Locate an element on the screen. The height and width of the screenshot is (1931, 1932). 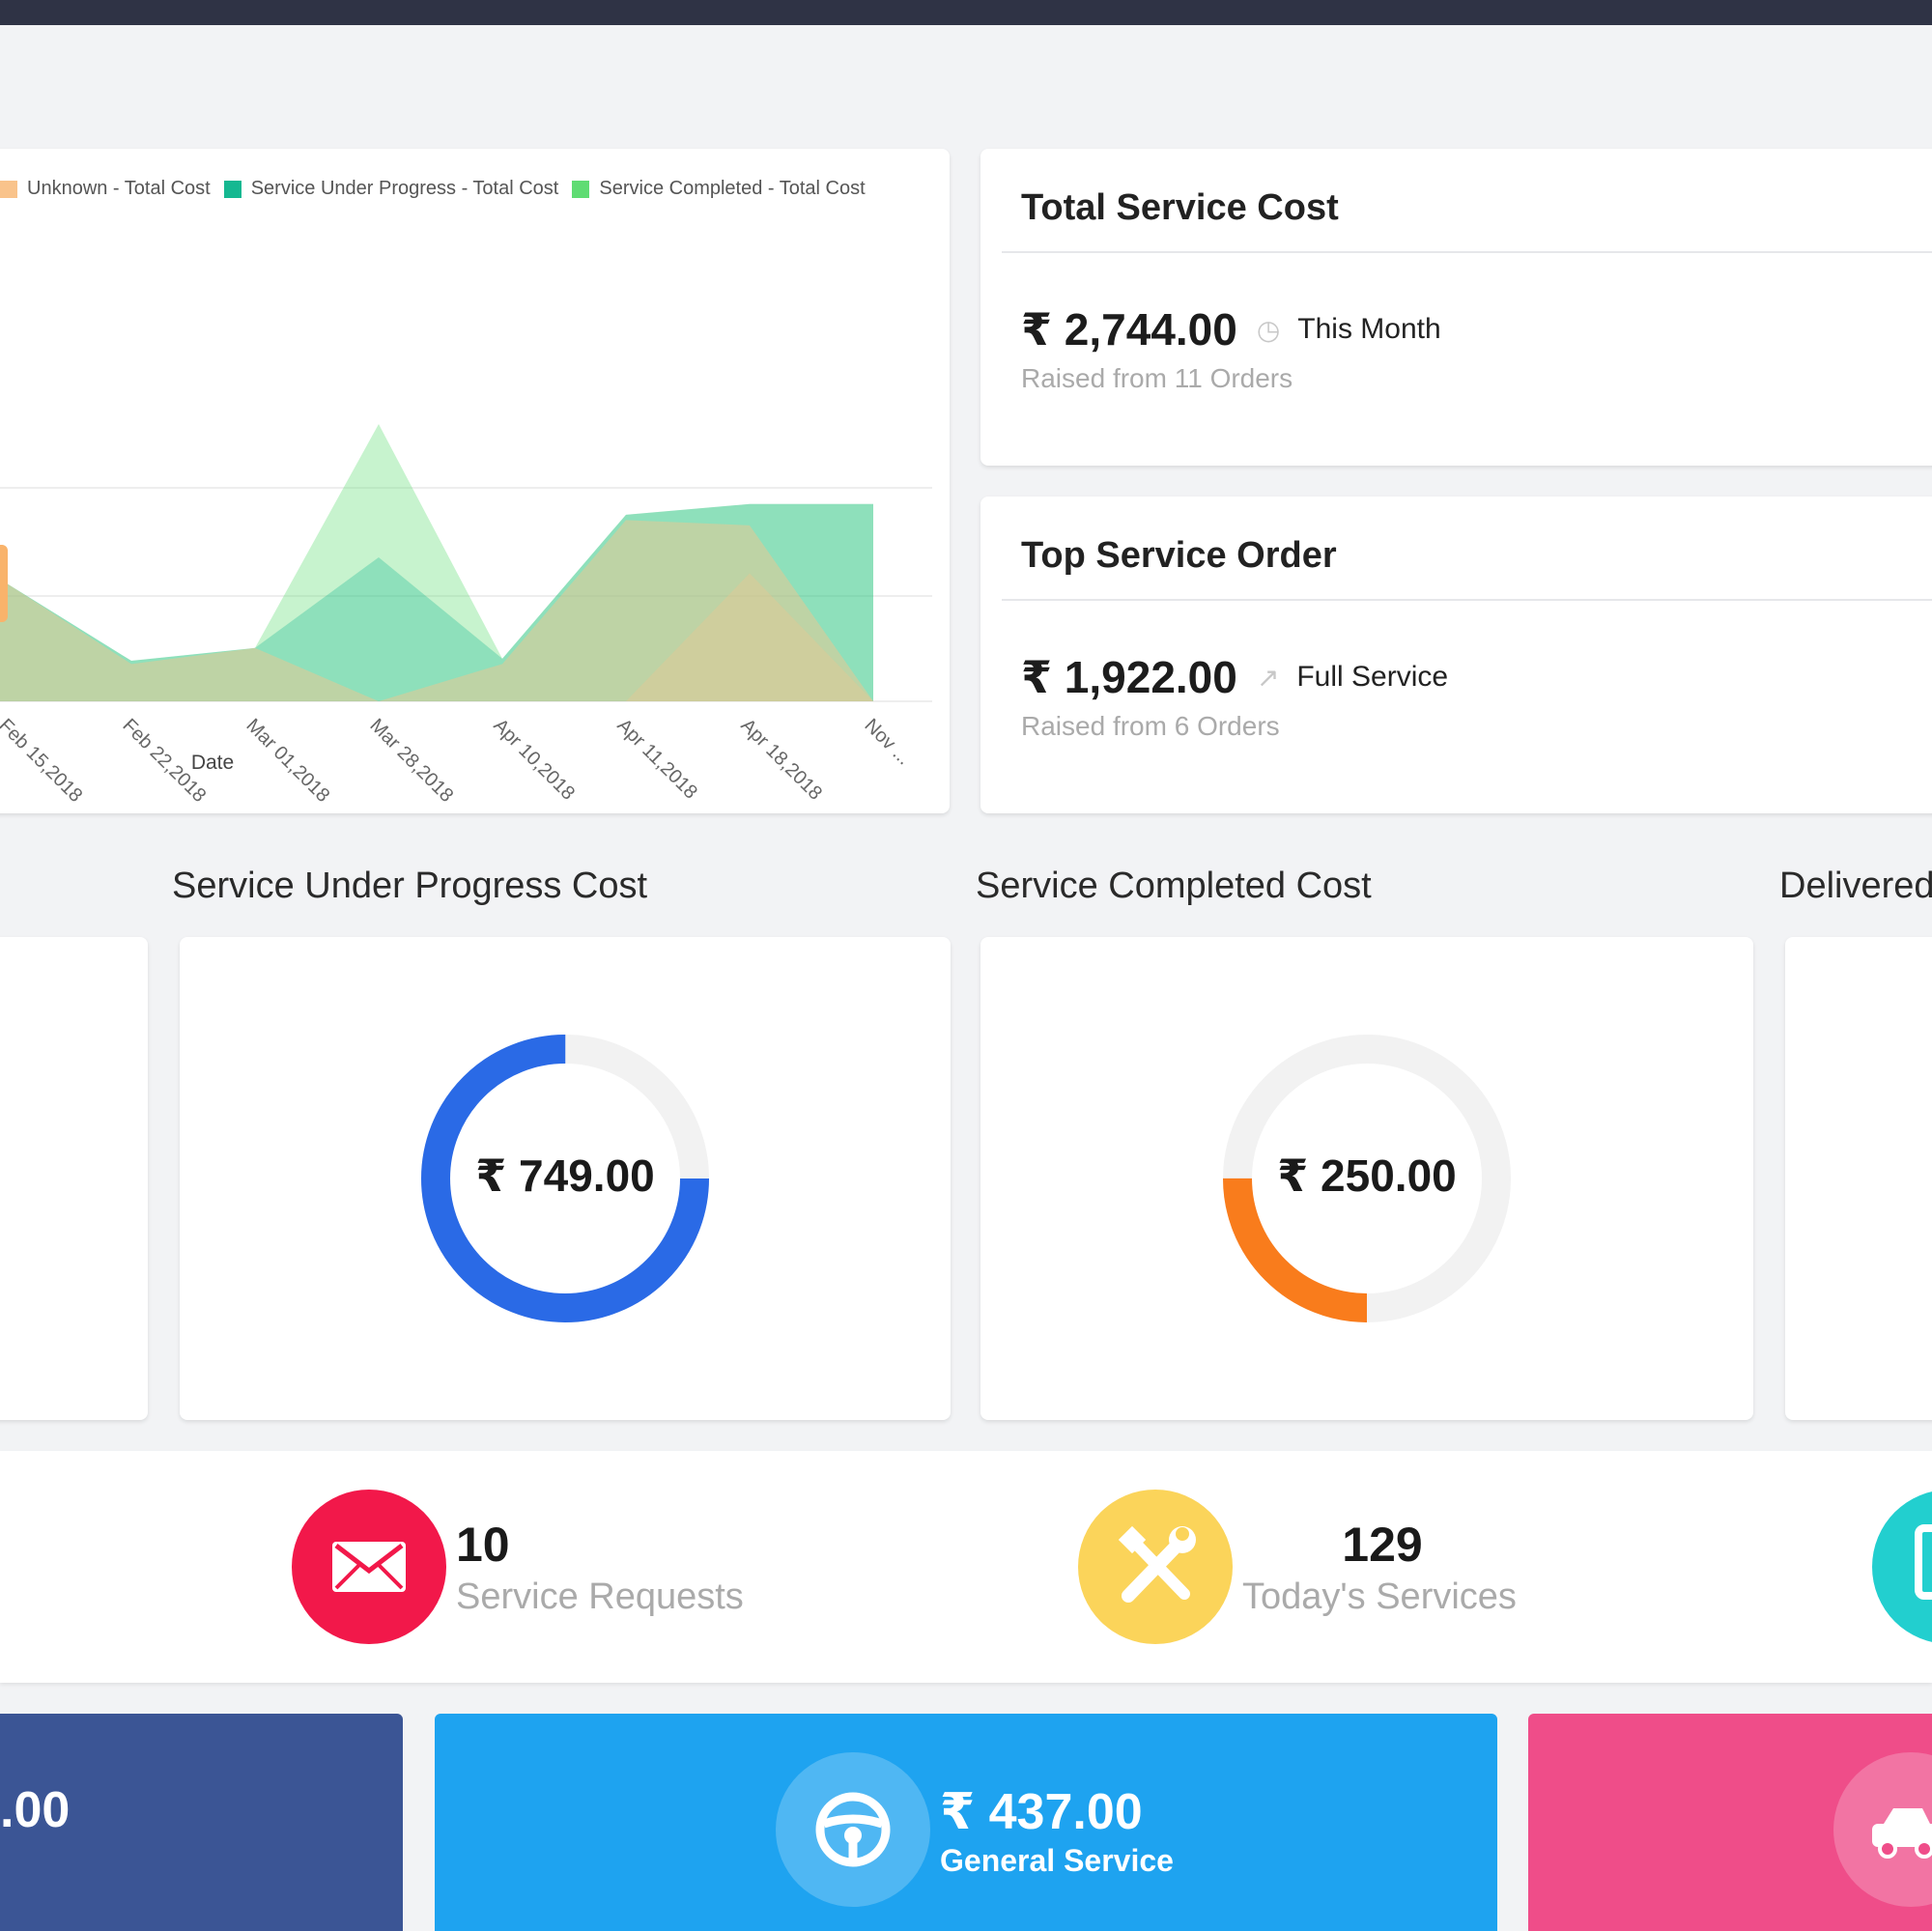
top-service-order-sub: Raised from 6 Orders is located at coordinates (1150, 726).